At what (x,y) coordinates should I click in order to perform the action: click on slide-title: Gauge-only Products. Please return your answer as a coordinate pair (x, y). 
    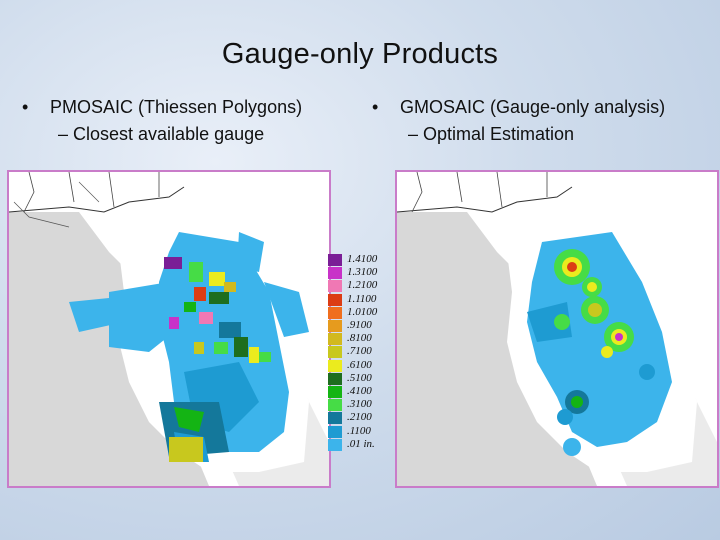
    Looking at the image, I should click on (360, 54).